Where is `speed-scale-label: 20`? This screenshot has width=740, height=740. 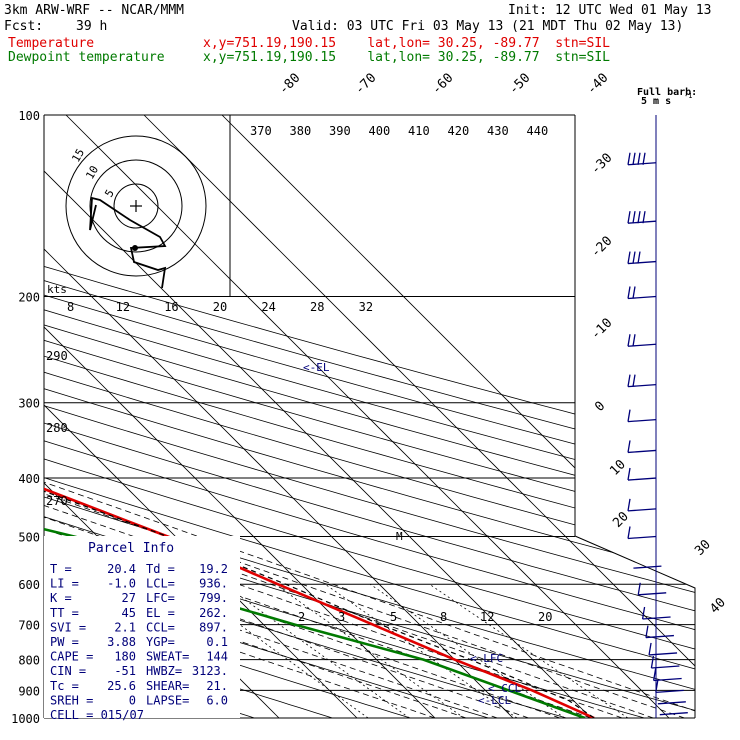 speed-scale-label: 20 is located at coordinates (220, 307).